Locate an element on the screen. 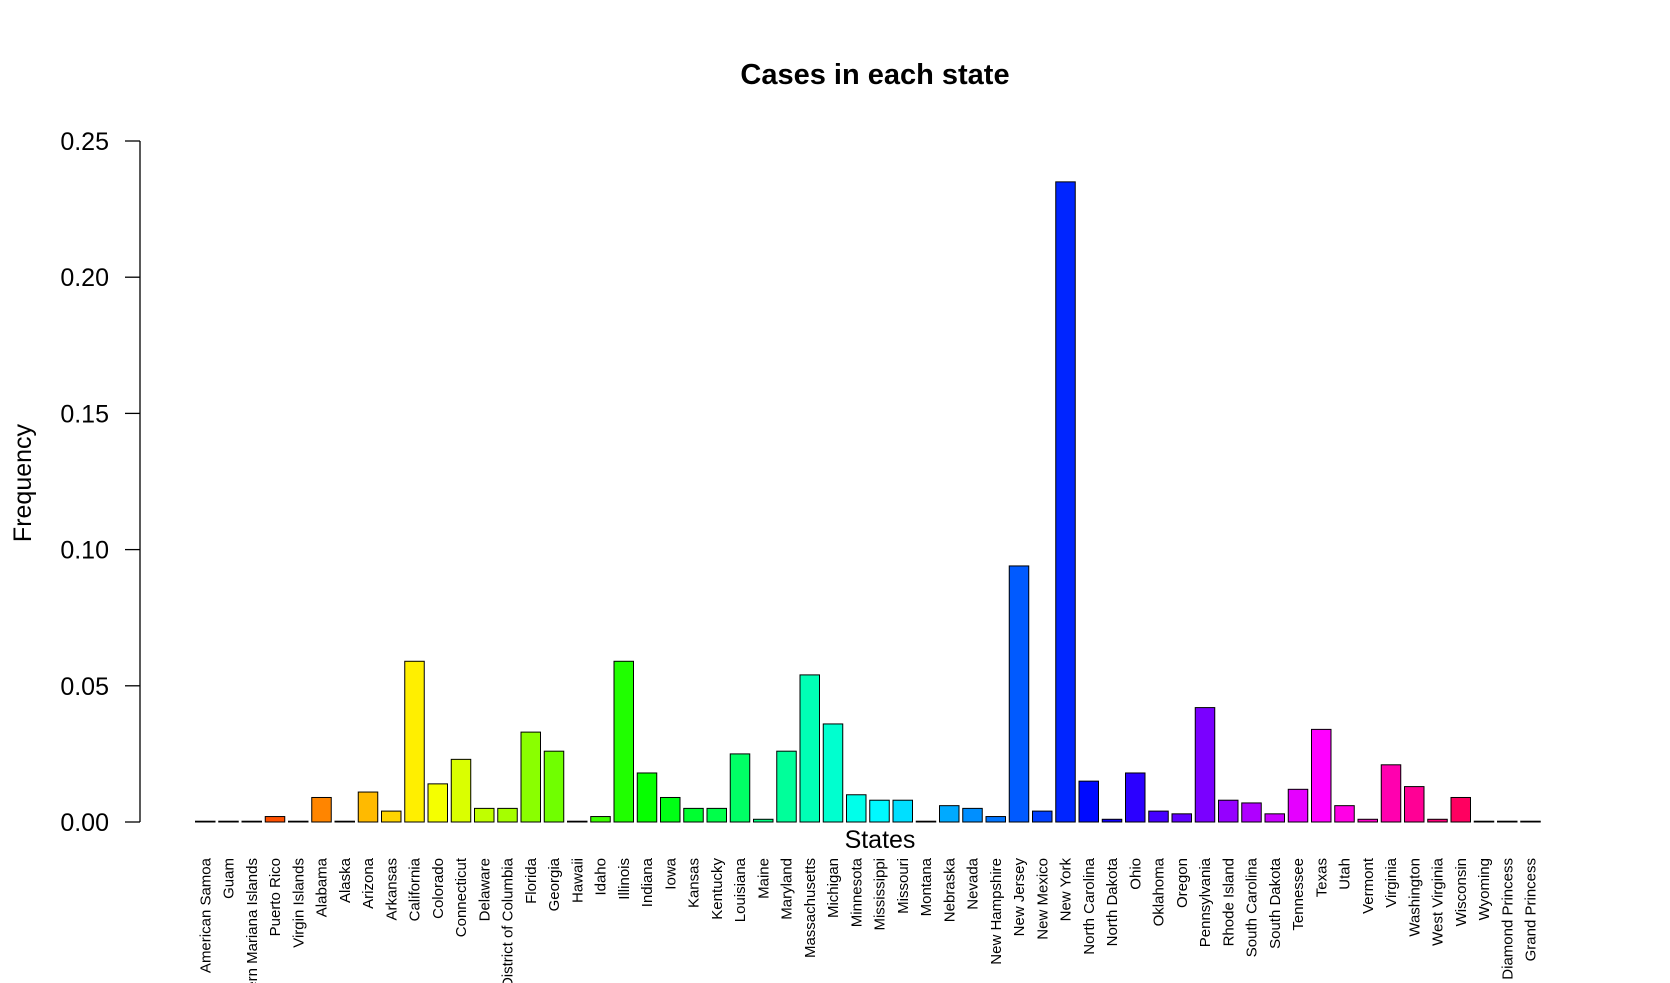 Image resolution: width=1670 pixels, height=983 pixels. category-label: New York is located at coordinates (1066, 890).